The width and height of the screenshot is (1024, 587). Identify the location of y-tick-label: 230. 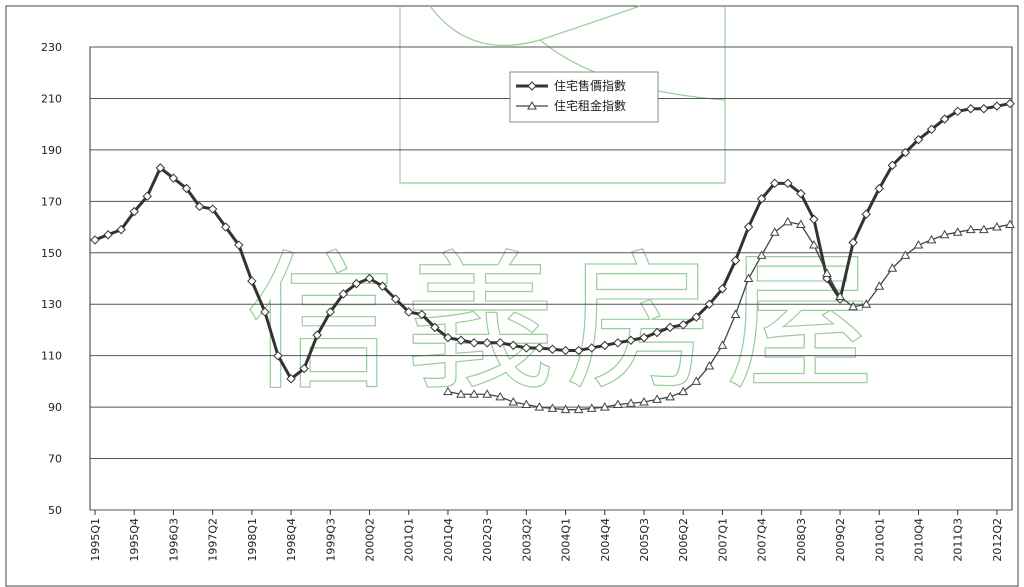
(51, 47).